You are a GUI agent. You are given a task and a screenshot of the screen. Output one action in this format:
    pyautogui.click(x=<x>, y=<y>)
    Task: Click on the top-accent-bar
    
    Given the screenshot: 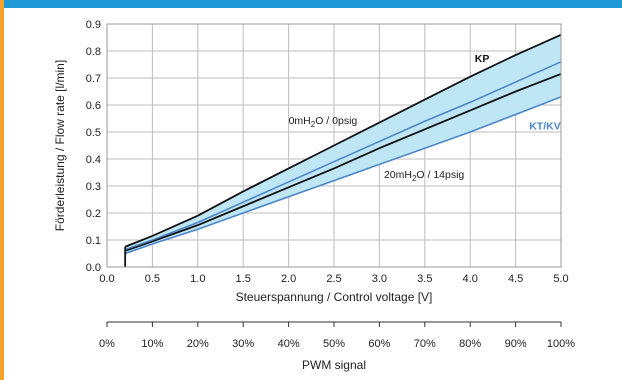 What is the action you would take?
    pyautogui.click(x=311, y=4)
    